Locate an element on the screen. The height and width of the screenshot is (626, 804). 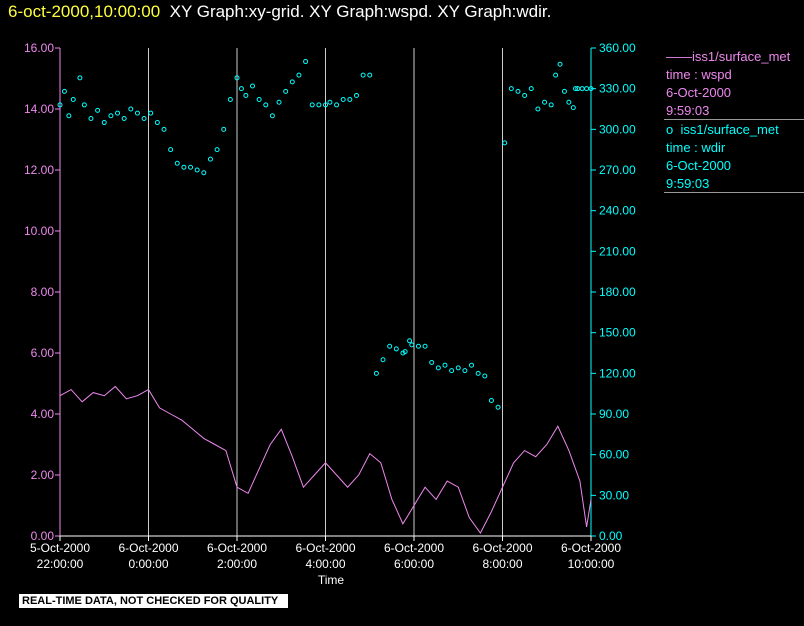
legend-line-marker: —— is located at coordinates (679, 56).